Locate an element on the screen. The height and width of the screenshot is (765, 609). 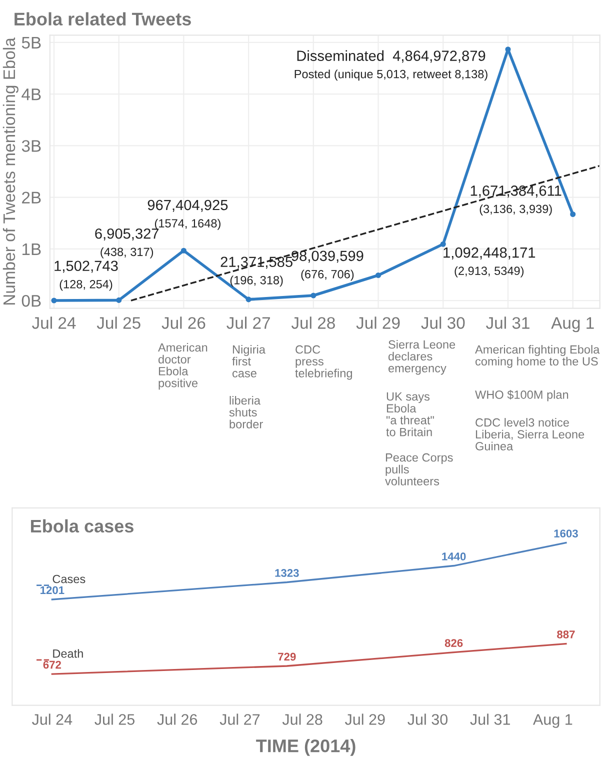
text: WHO $100M plan is located at coordinates (521, 396).